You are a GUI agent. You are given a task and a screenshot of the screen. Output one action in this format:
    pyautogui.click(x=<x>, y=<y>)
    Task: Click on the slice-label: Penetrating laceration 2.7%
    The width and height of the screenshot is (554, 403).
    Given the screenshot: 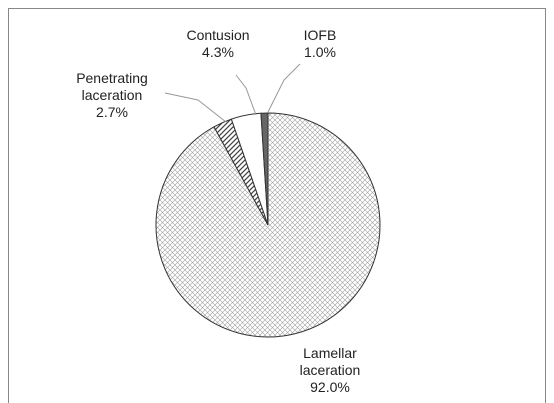 What is the action you would take?
    pyautogui.click(x=112, y=95)
    